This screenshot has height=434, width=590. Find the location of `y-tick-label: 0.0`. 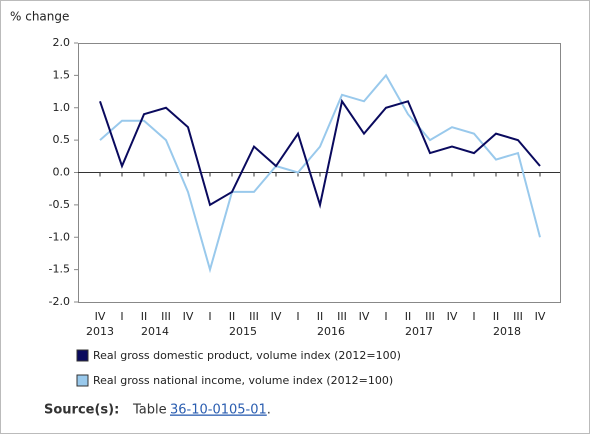

y-tick-label: 0.0 is located at coordinates (62, 172).